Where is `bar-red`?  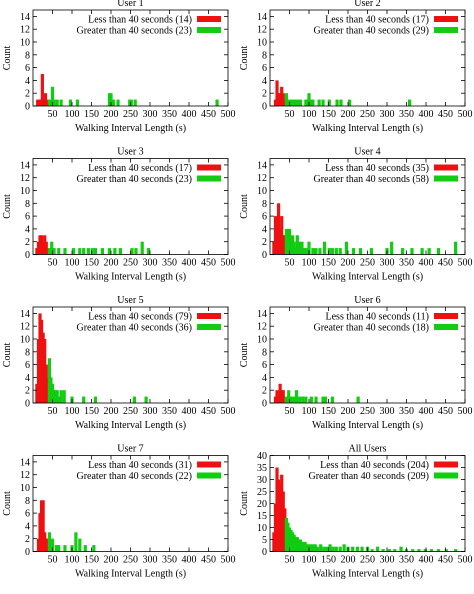
bar-red is located at coordinates (42, 90).